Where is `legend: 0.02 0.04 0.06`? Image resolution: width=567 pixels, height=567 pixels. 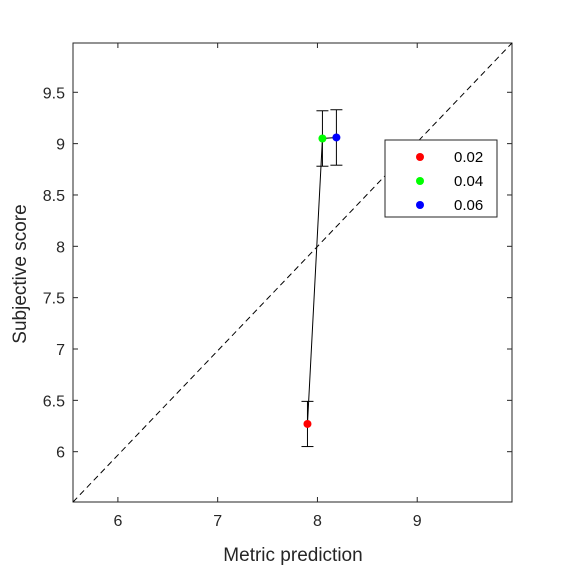 legend: 0.02 0.04 0.06 is located at coordinates (441, 178).